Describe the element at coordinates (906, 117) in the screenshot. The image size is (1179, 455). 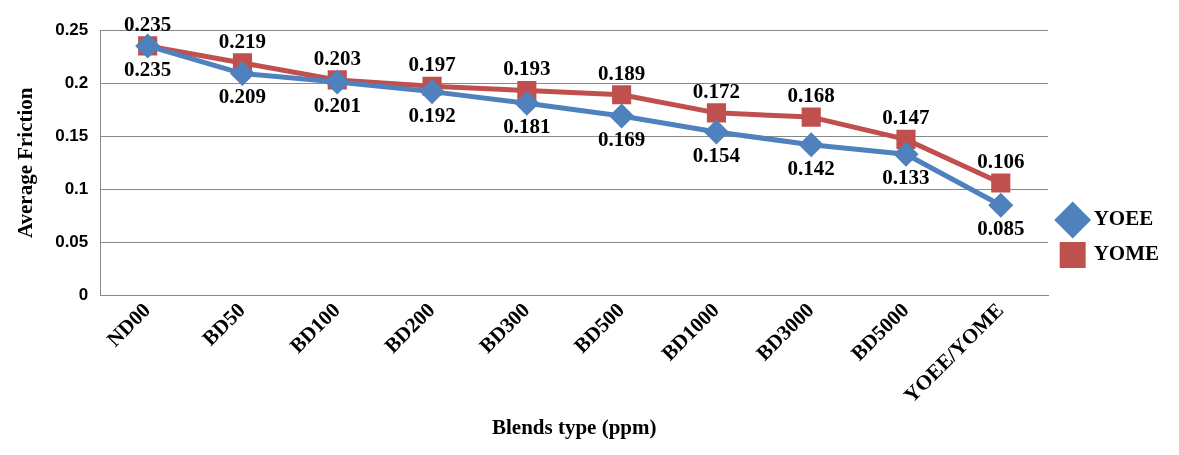
I see `data-label: 0.147` at that location.